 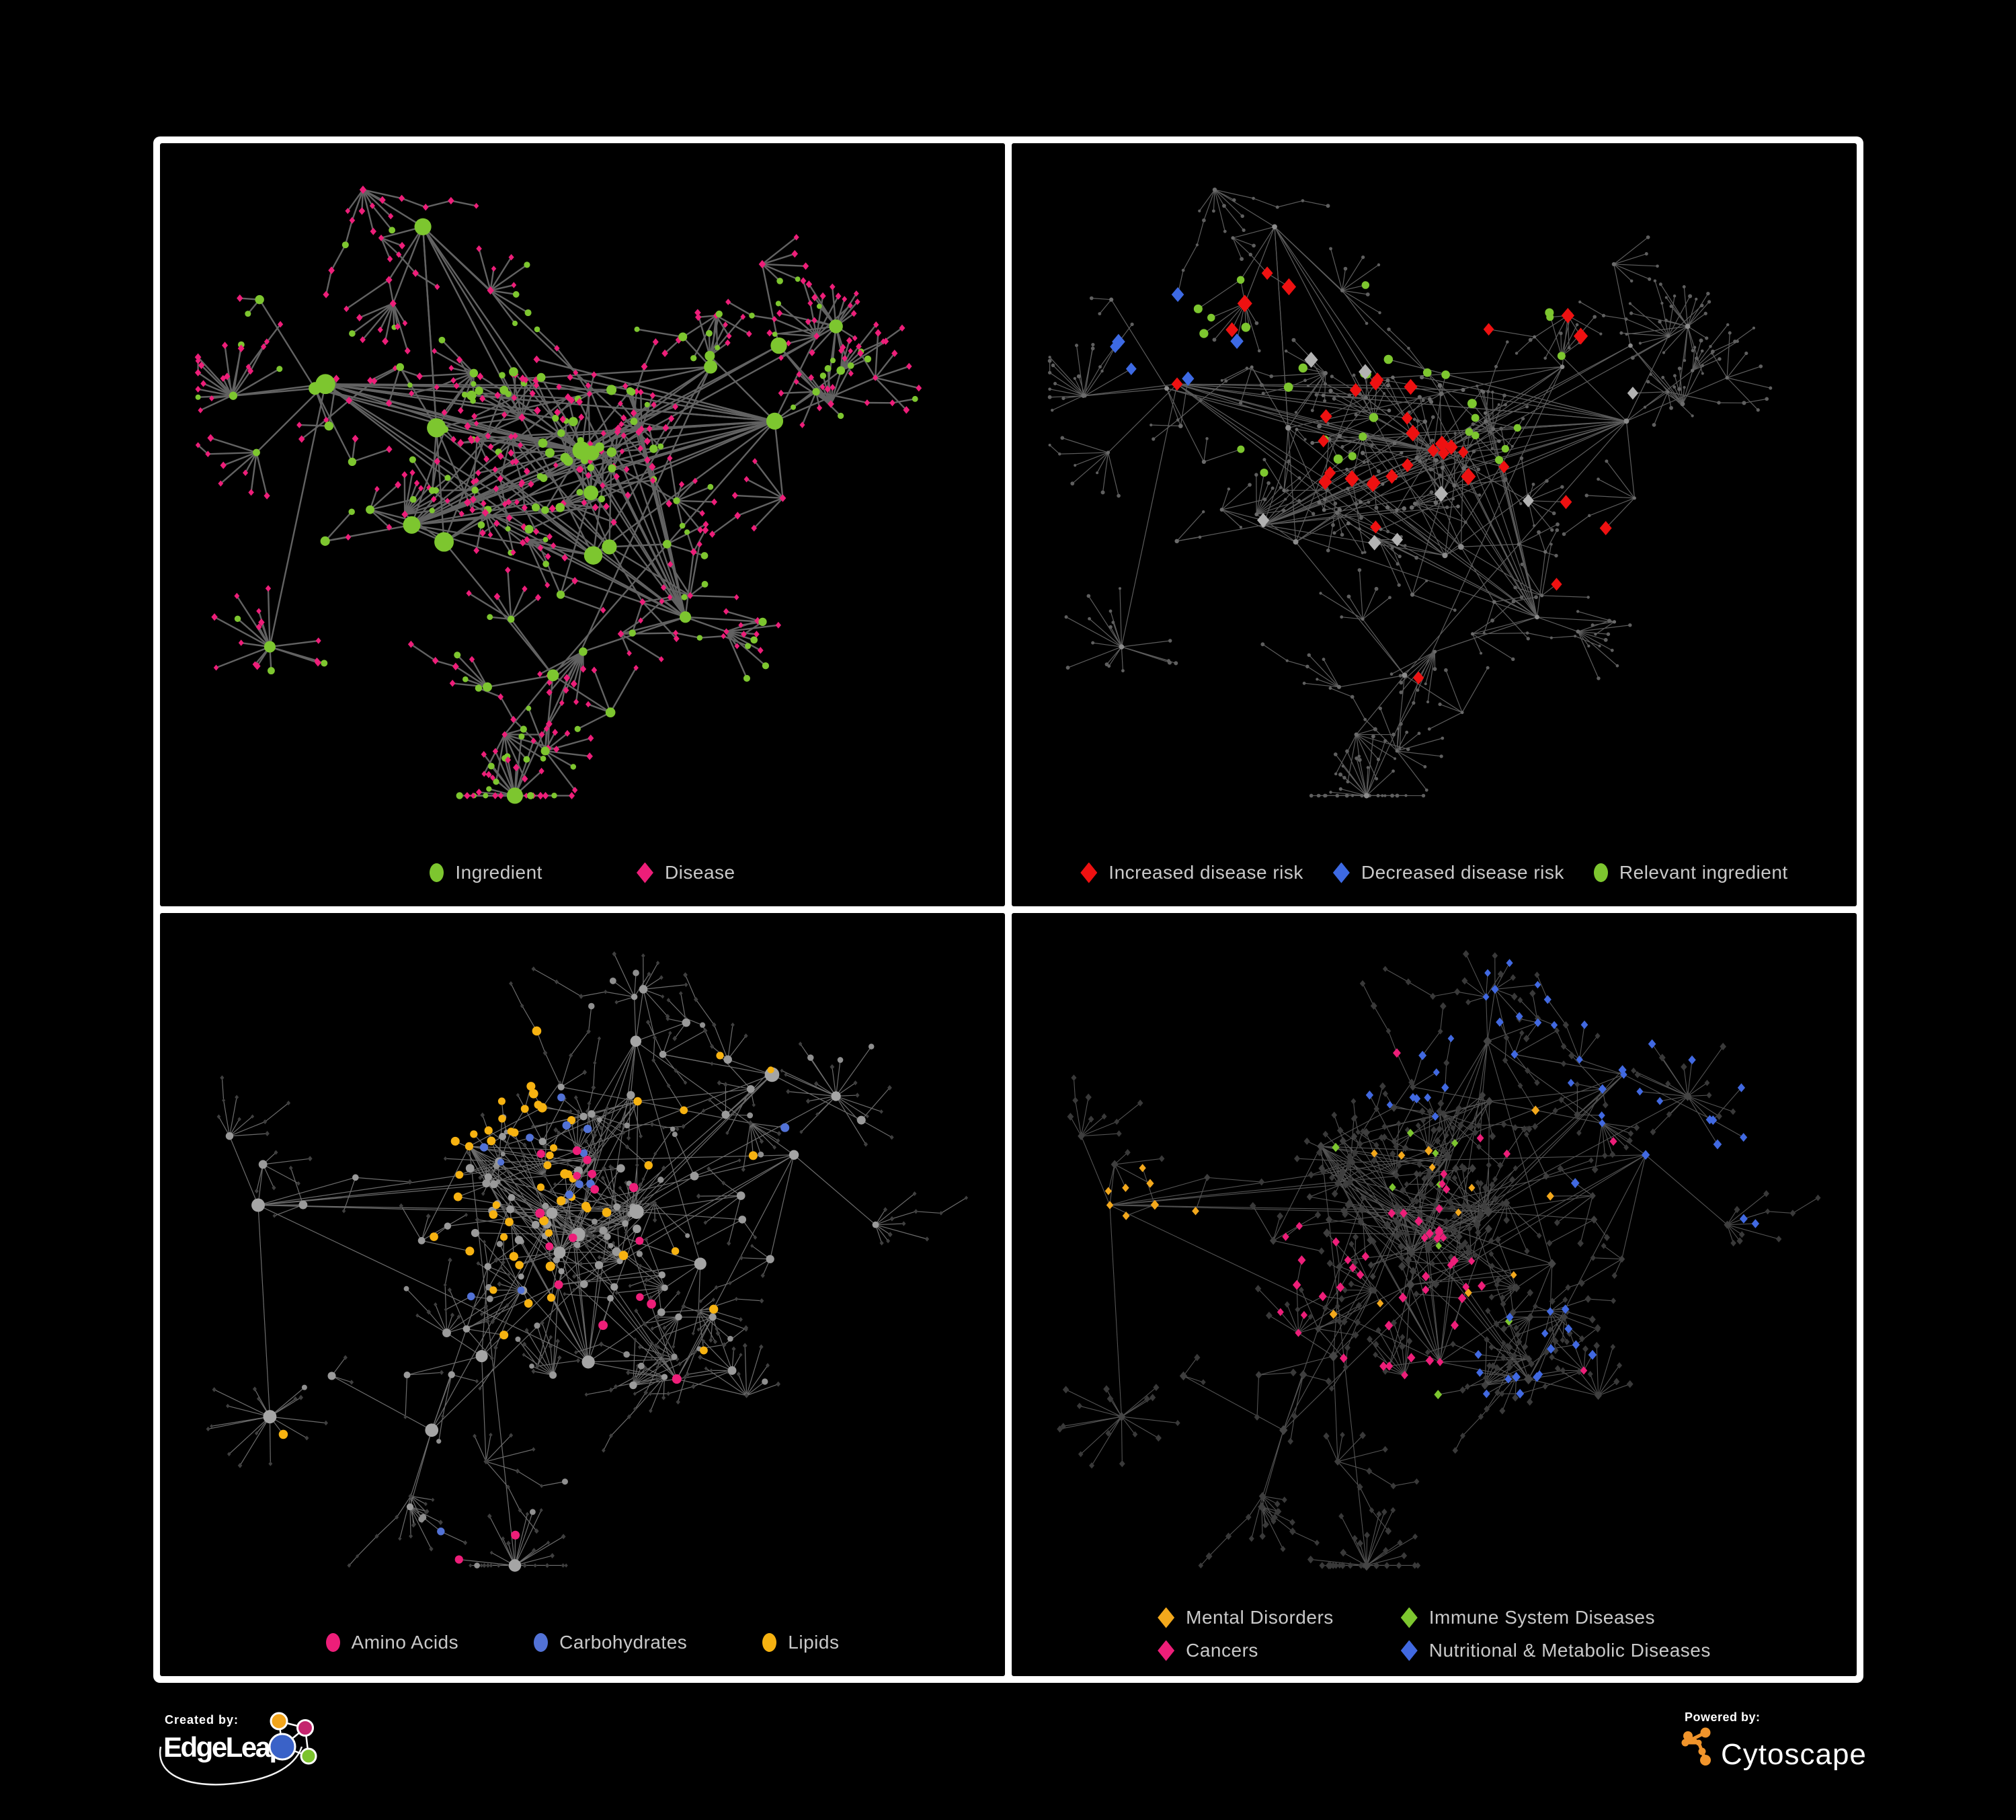 I want to click on legend-item-increased-disease-risk: Increased disease risk, so click(x=1191, y=872).